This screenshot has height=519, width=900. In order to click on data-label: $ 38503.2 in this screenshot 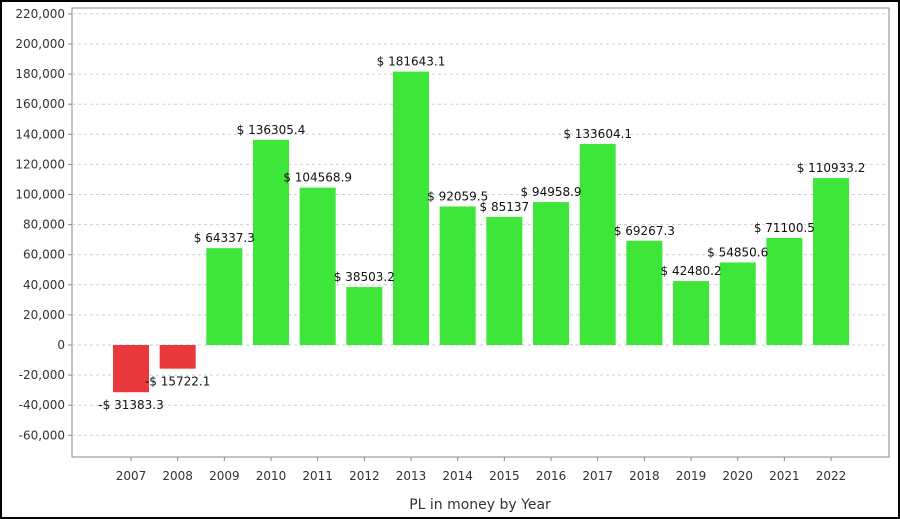, I will do `click(364, 277)`.